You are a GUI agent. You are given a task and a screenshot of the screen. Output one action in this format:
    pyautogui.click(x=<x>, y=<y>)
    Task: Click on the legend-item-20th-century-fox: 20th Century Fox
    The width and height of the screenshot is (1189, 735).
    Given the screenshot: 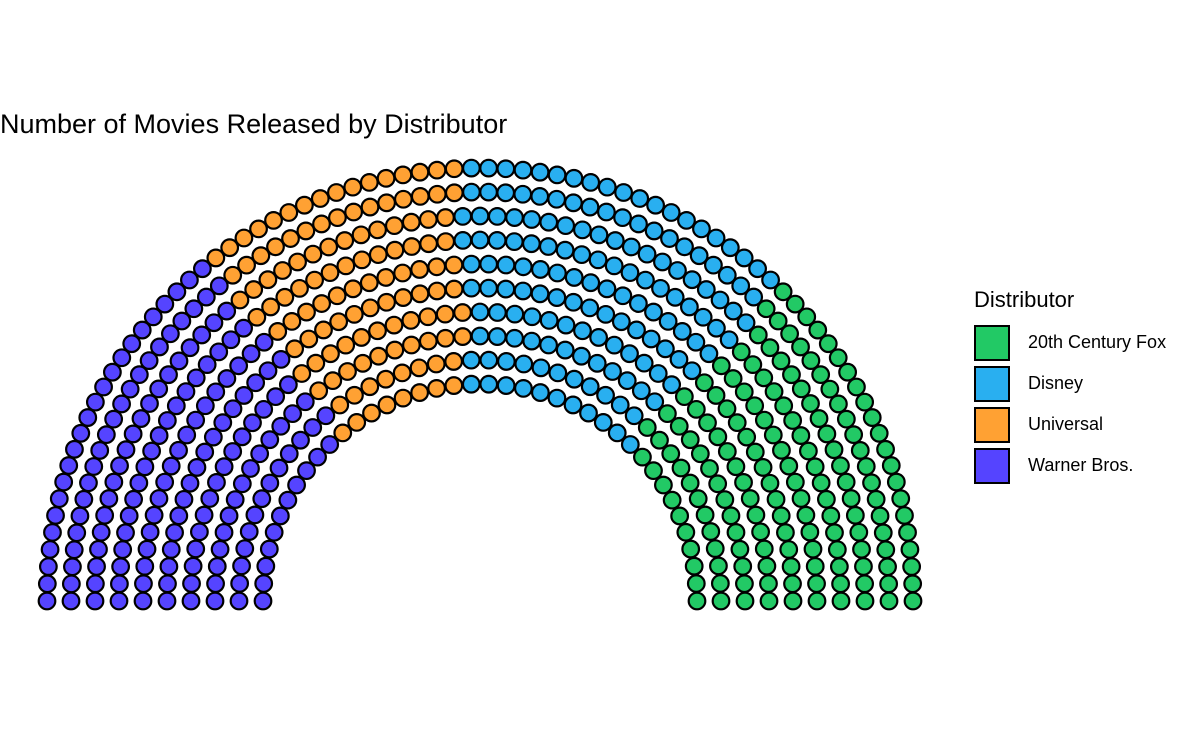 What is the action you would take?
    pyautogui.click(x=1070, y=342)
    